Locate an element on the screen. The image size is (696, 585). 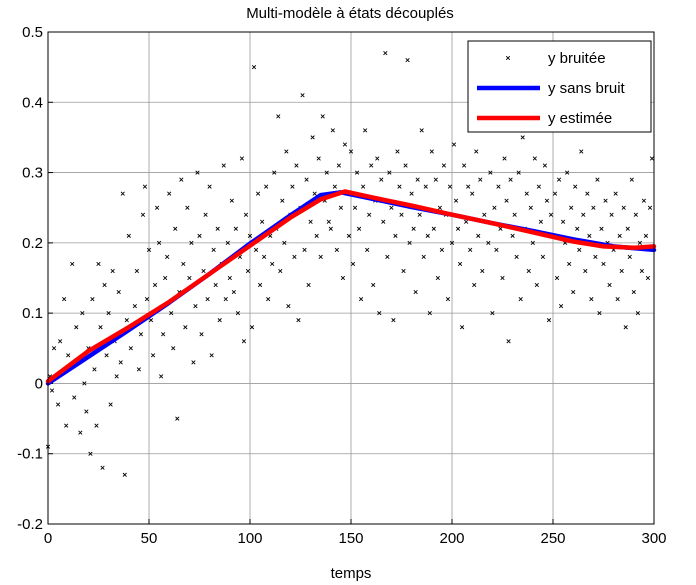
y-tick-label: 0.2 is located at coordinates (32, 243).